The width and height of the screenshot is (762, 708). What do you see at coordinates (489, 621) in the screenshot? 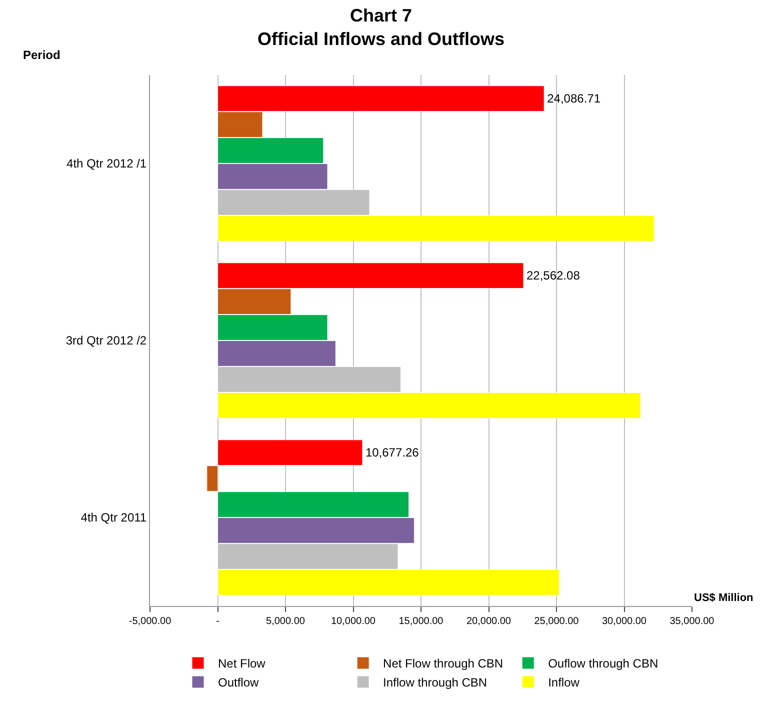
I see `x-tick-label: 20,000.00` at bounding box center [489, 621].